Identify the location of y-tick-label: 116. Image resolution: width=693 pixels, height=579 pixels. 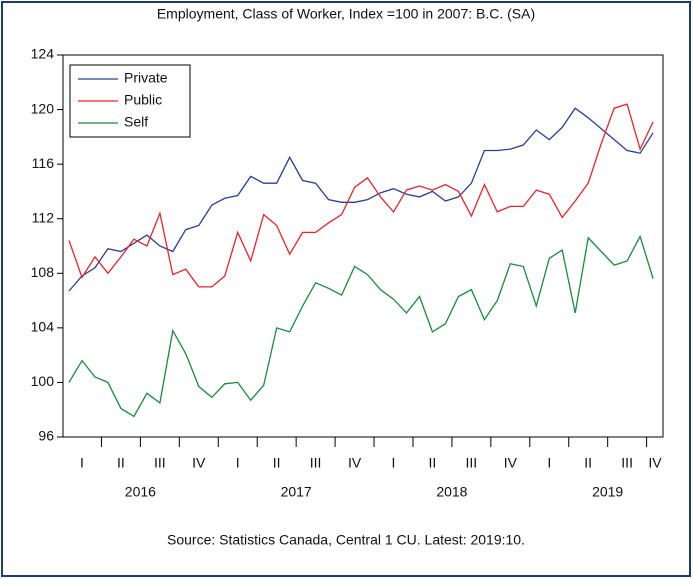
(43, 163).